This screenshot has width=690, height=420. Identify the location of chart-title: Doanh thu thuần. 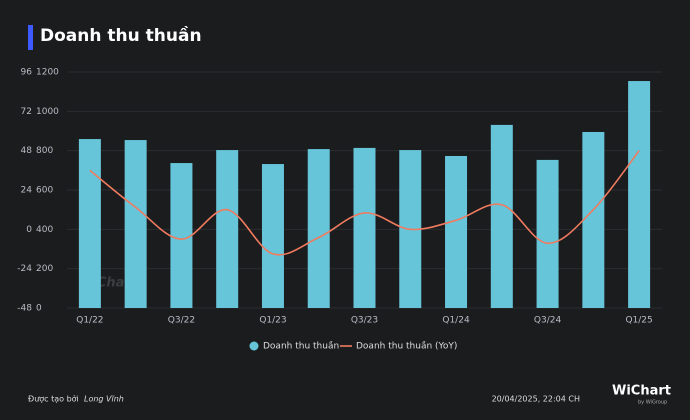
(121, 35).